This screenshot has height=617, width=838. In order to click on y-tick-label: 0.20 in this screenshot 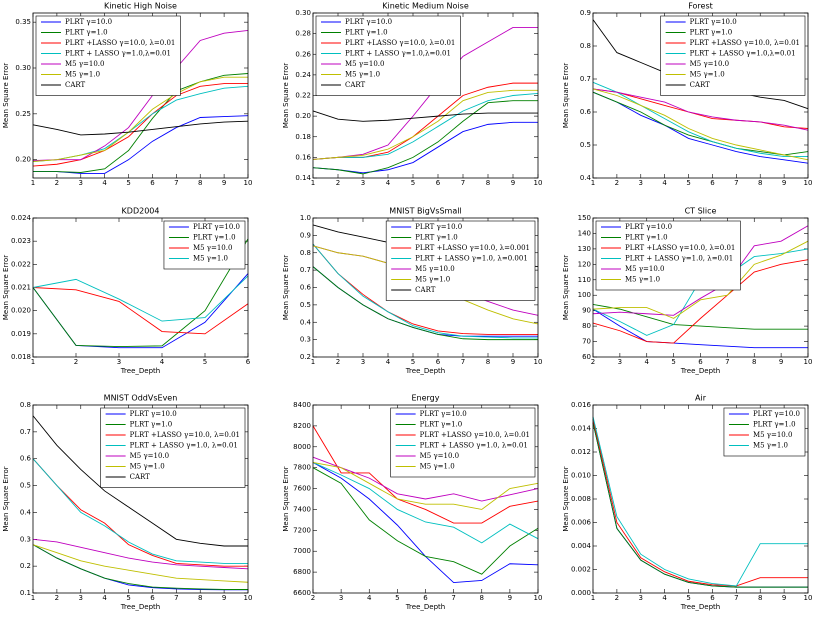, I will do `click(303, 116)`.